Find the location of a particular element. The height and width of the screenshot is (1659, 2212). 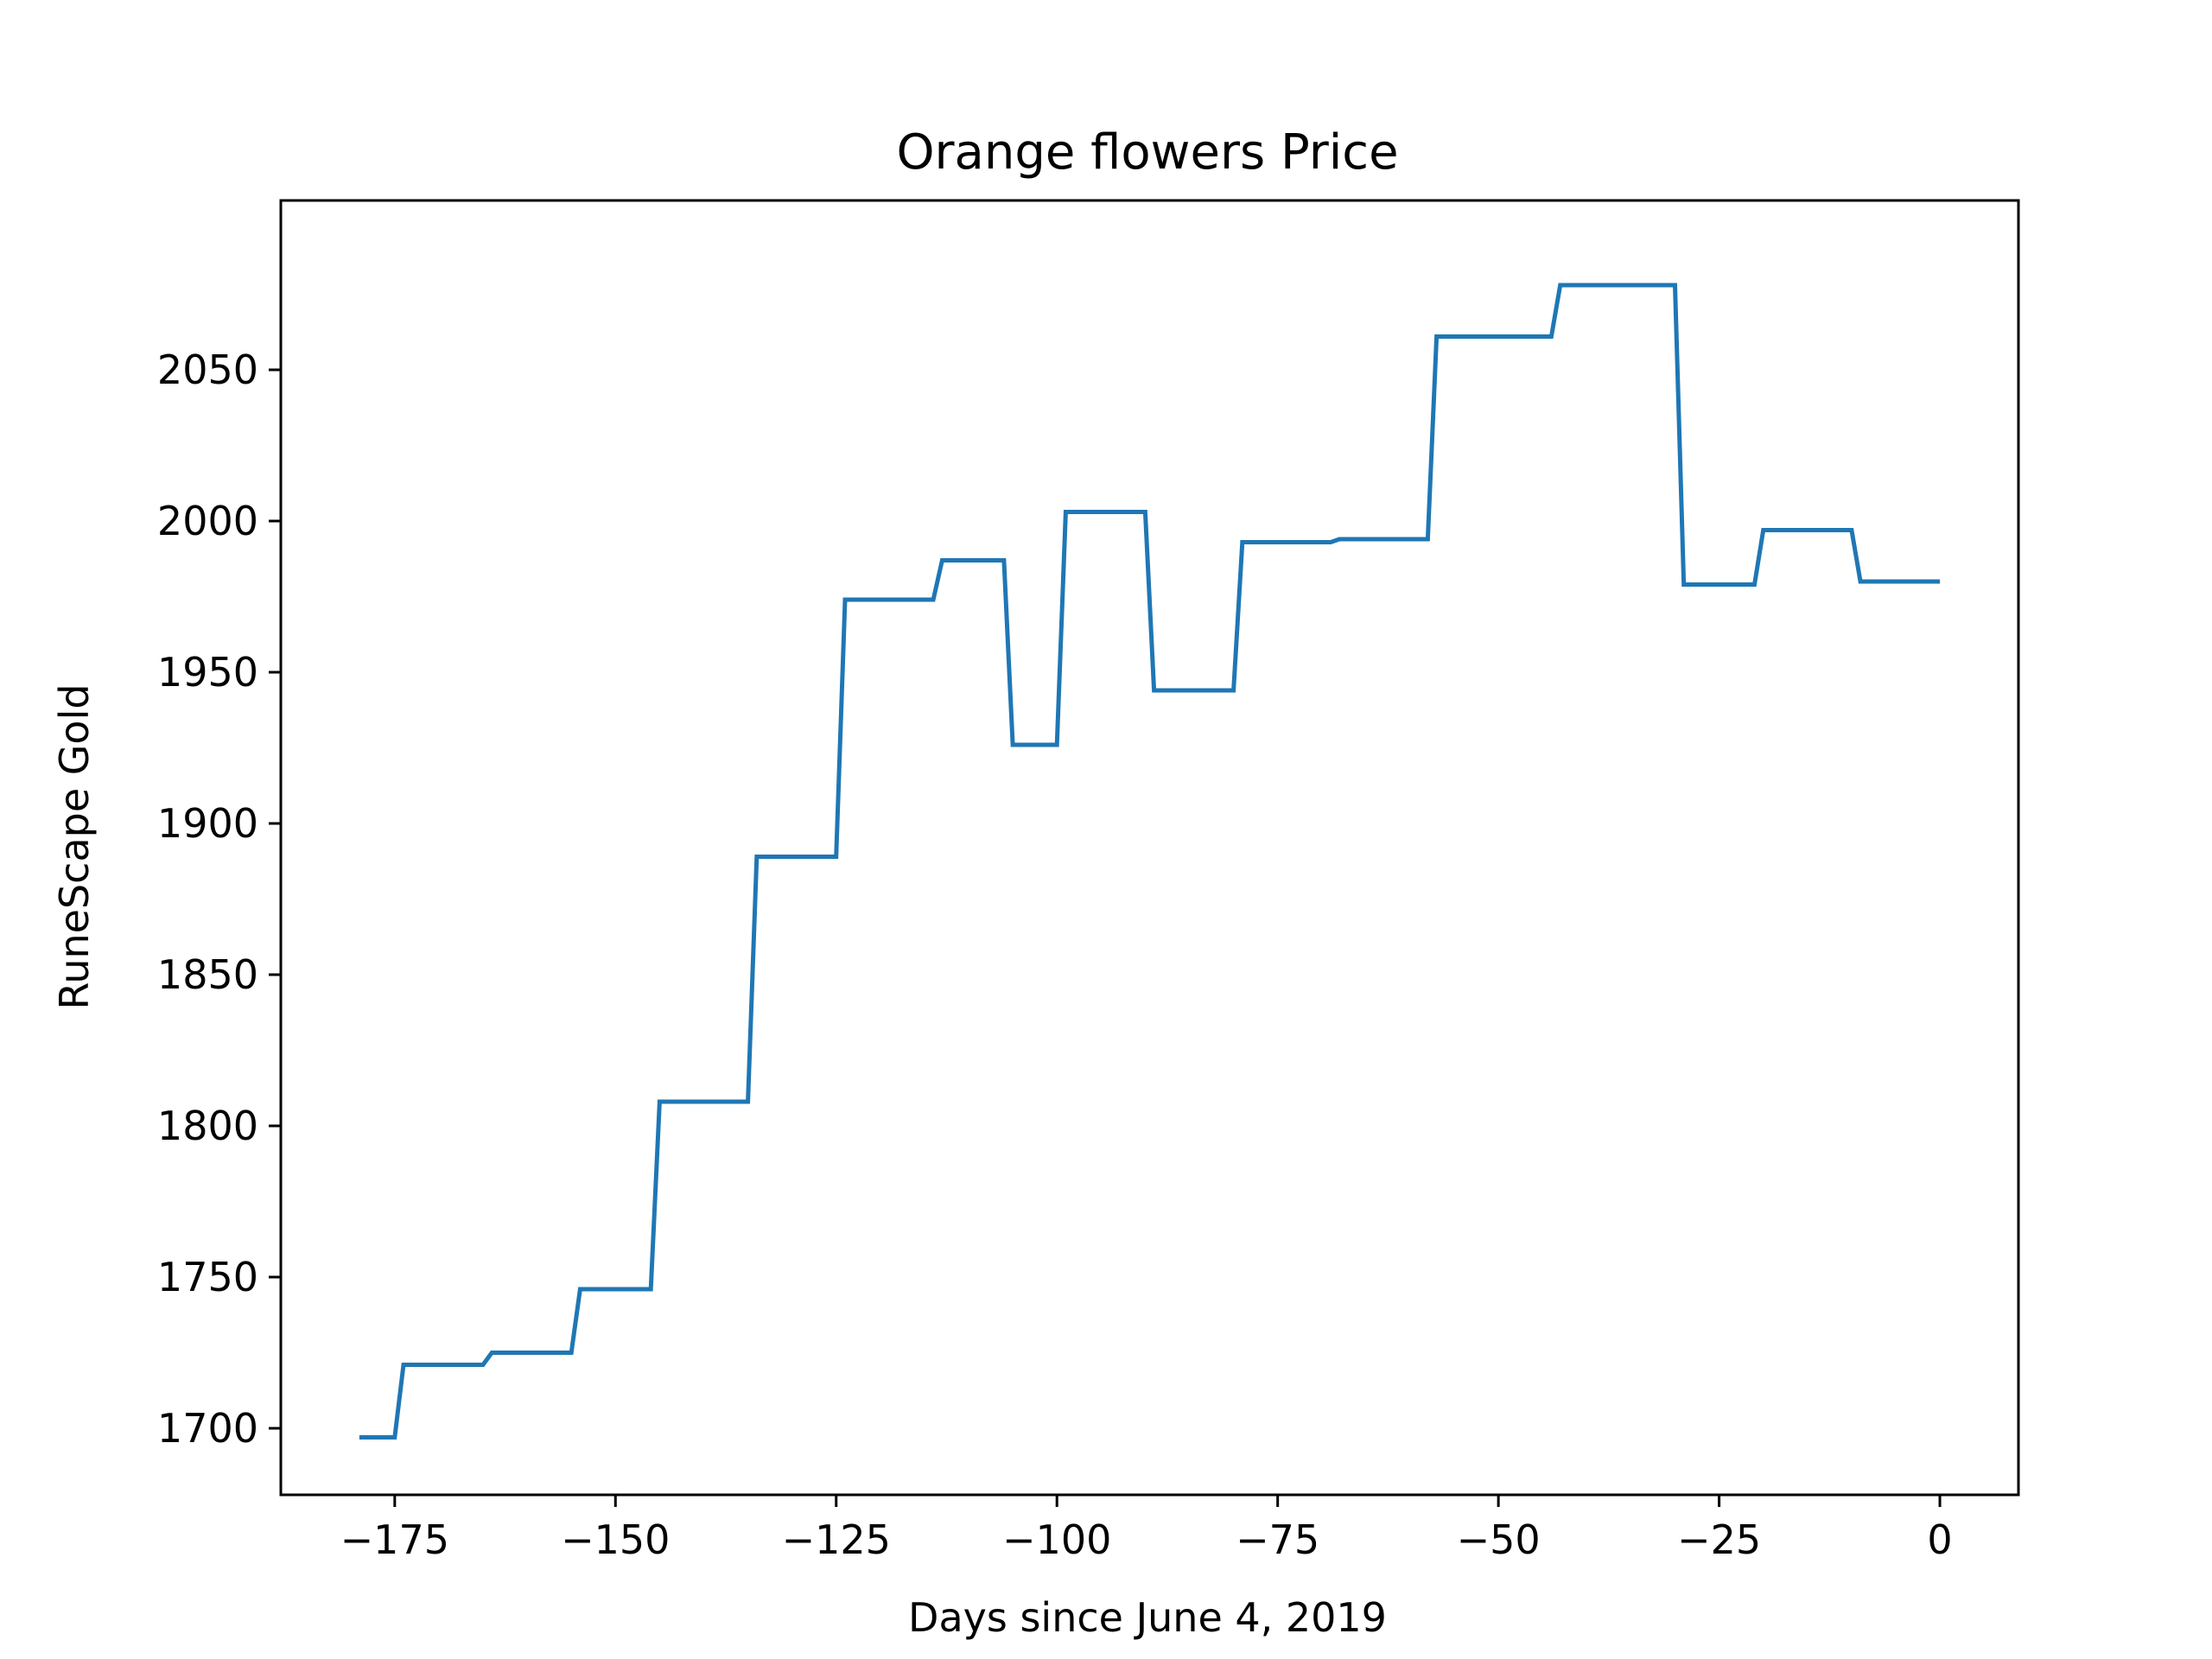

y-axis: 1700 1750 1800 1850 1900 1950 2000 2050 is located at coordinates (219, 899).